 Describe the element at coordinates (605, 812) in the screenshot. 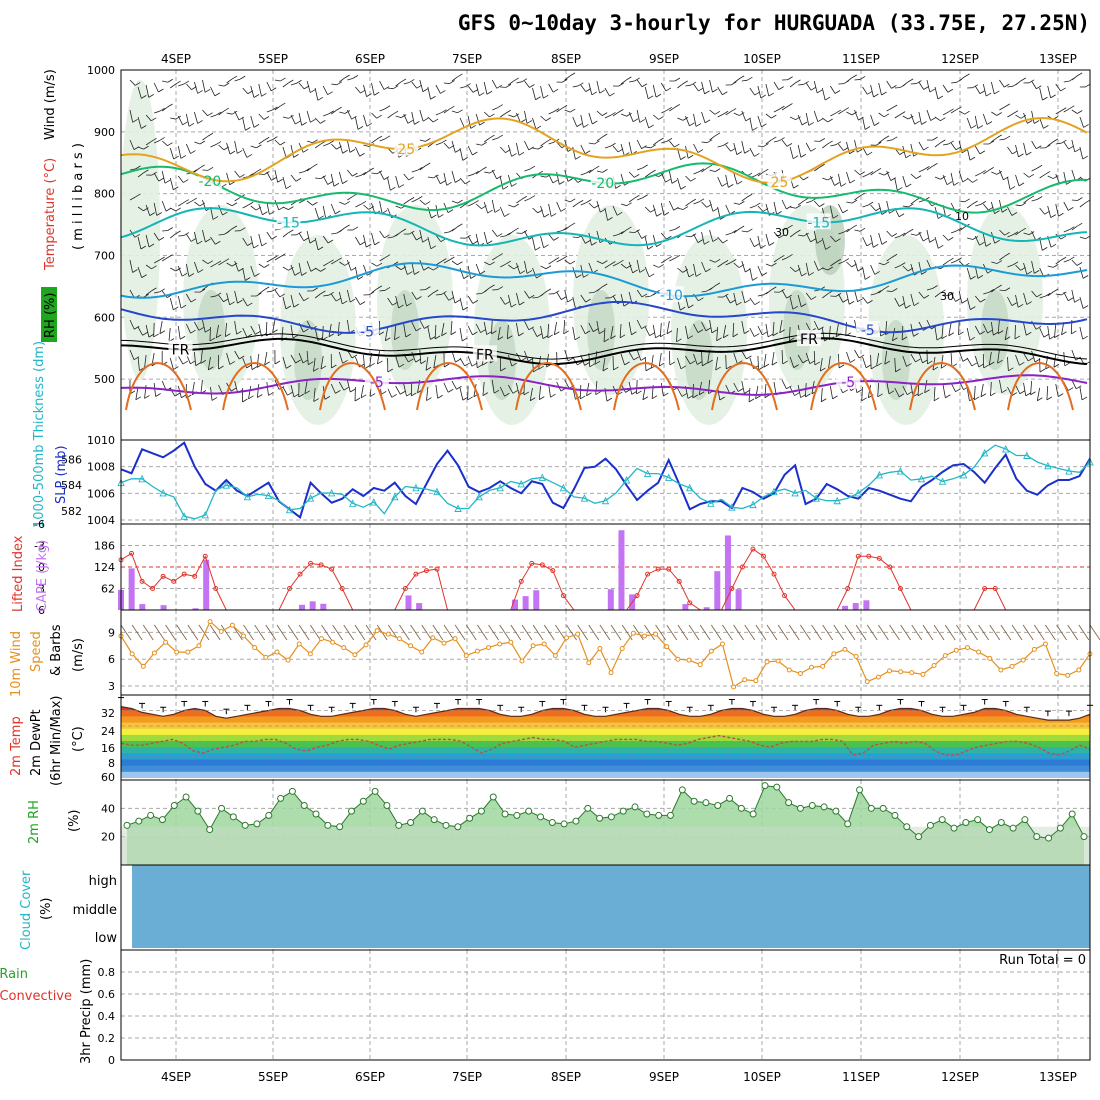

I see `rh-line` at that location.